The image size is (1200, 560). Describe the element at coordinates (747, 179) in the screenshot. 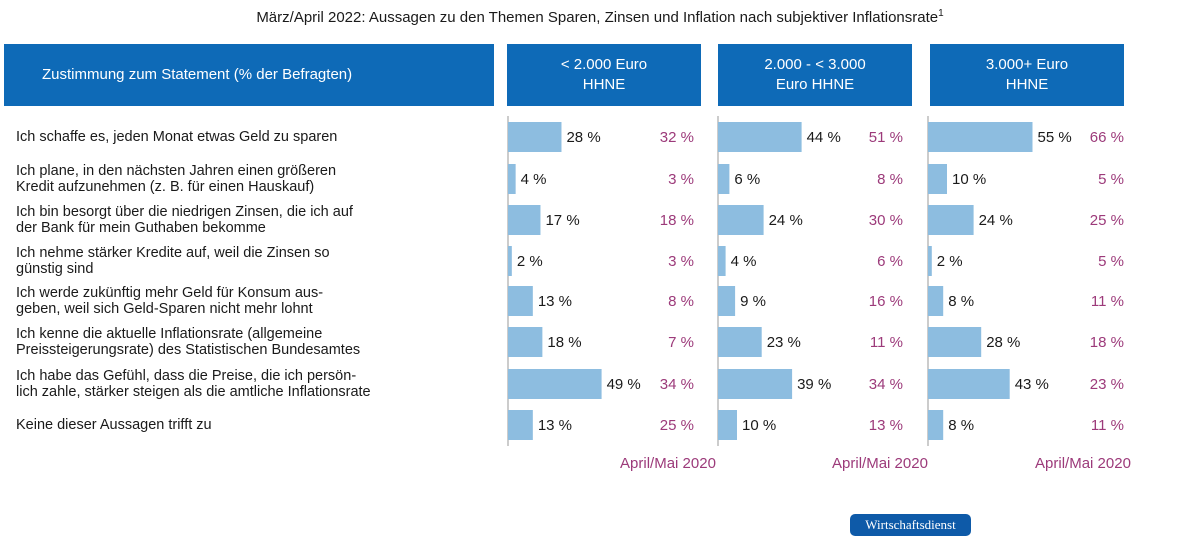

I see `value-label-g2-r2: 6 %` at that location.